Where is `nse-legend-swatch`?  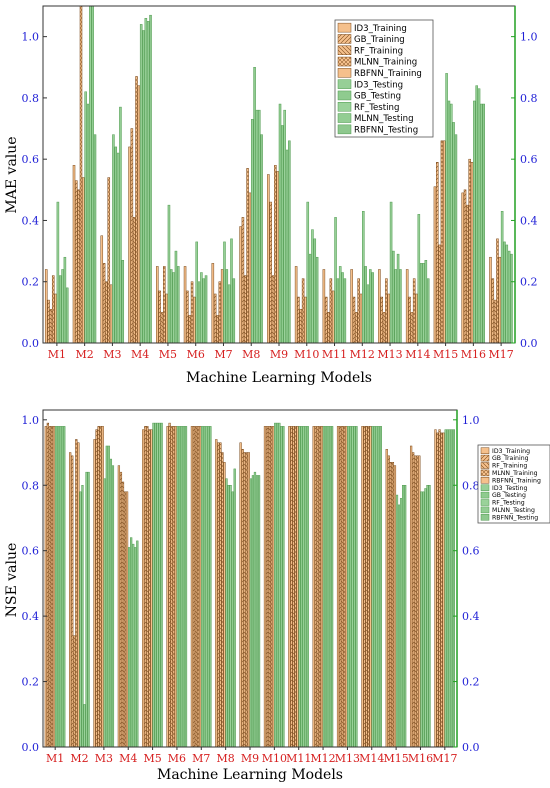
nse-legend-swatch is located at coordinates (485, 480).